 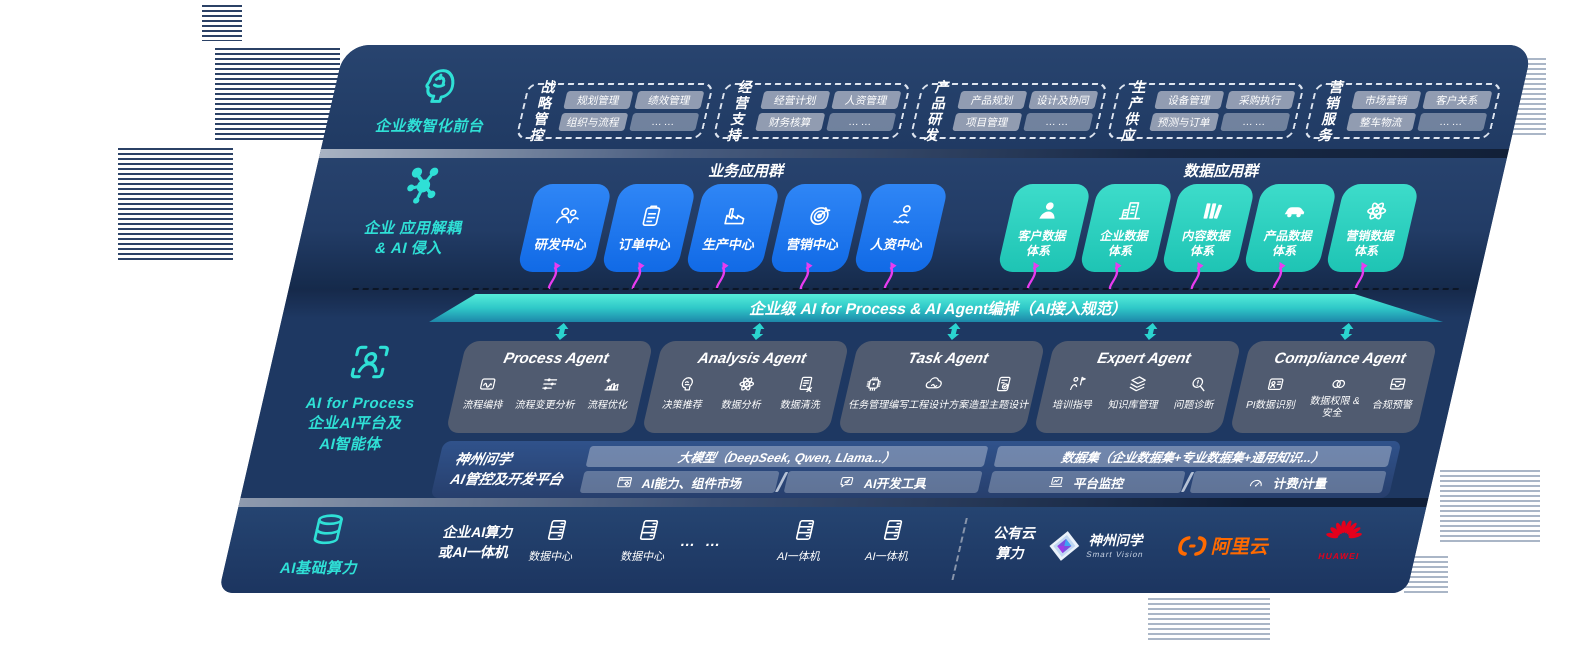 What do you see at coordinates (1260, 100) in the screenshot?
I see `chip: 采购执行` at bounding box center [1260, 100].